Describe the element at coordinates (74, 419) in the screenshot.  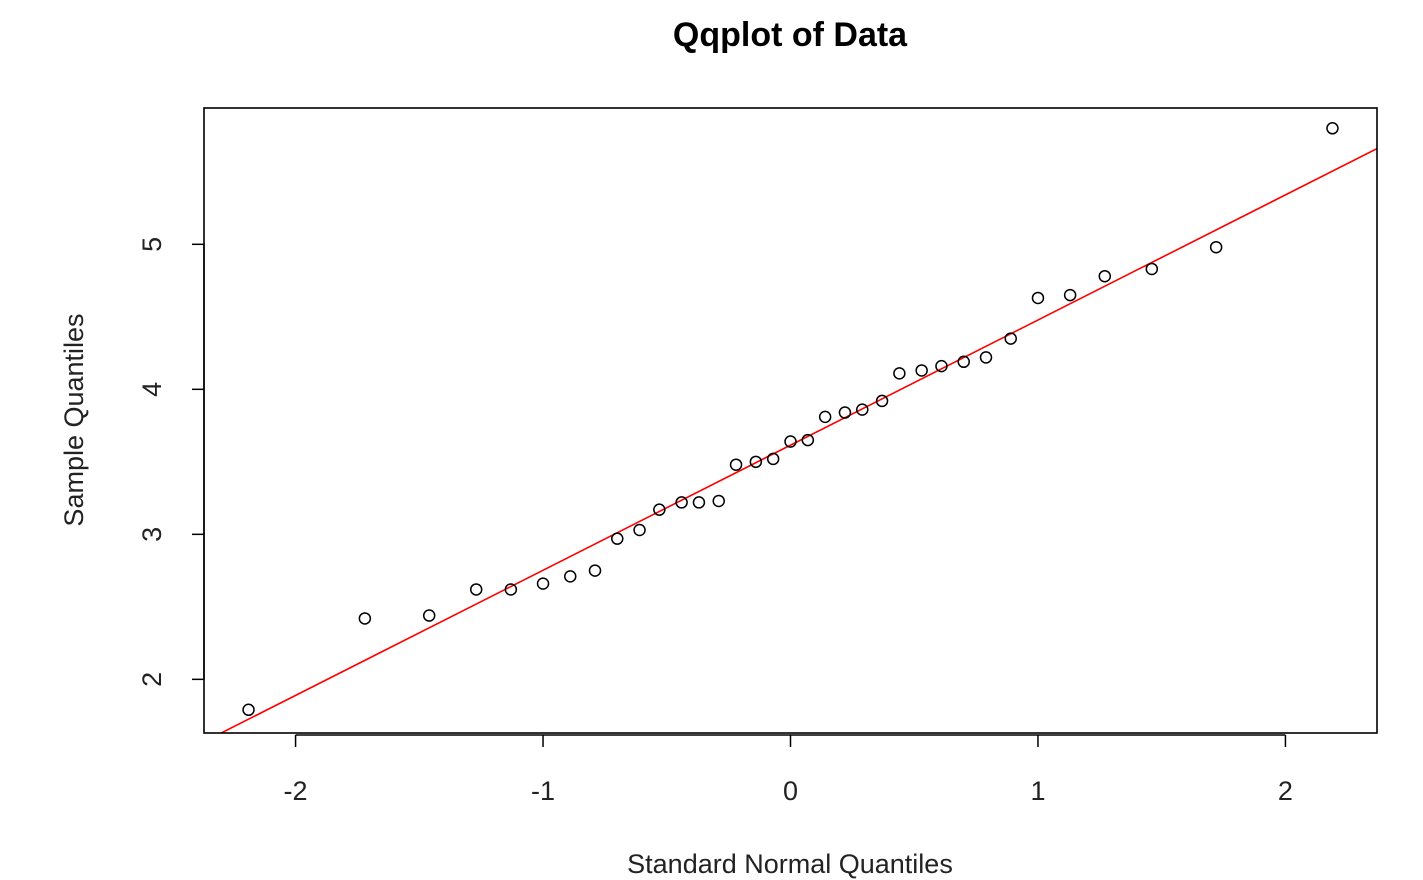
I see `y-axis-label: Sample Quantiles` at that location.